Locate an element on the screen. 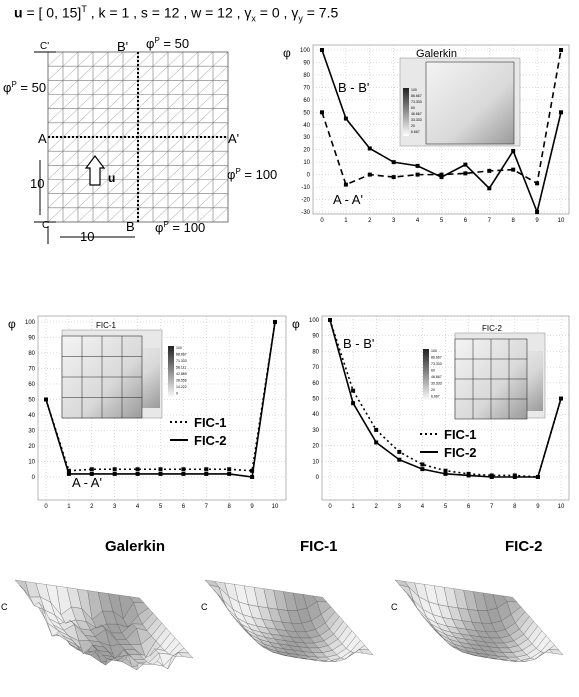  inset-legend-label: 33.333 is located at coordinates (436, 384).